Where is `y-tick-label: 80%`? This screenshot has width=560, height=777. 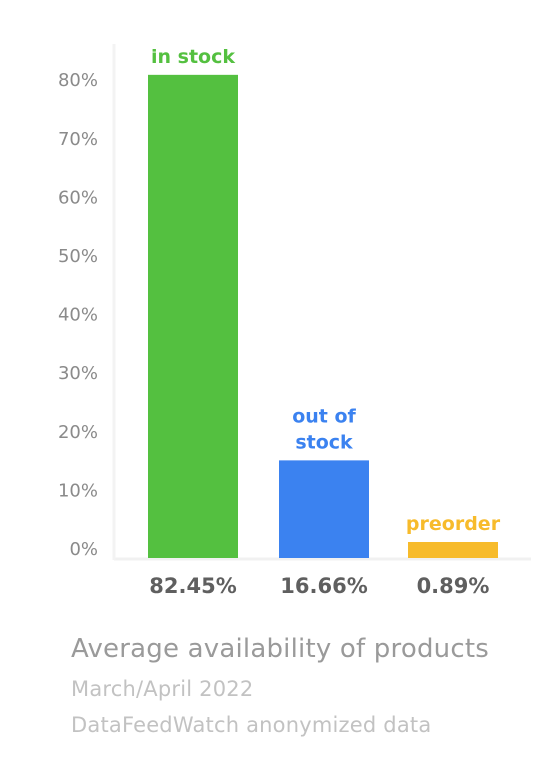
y-tick-label: 80% is located at coordinates (78, 80).